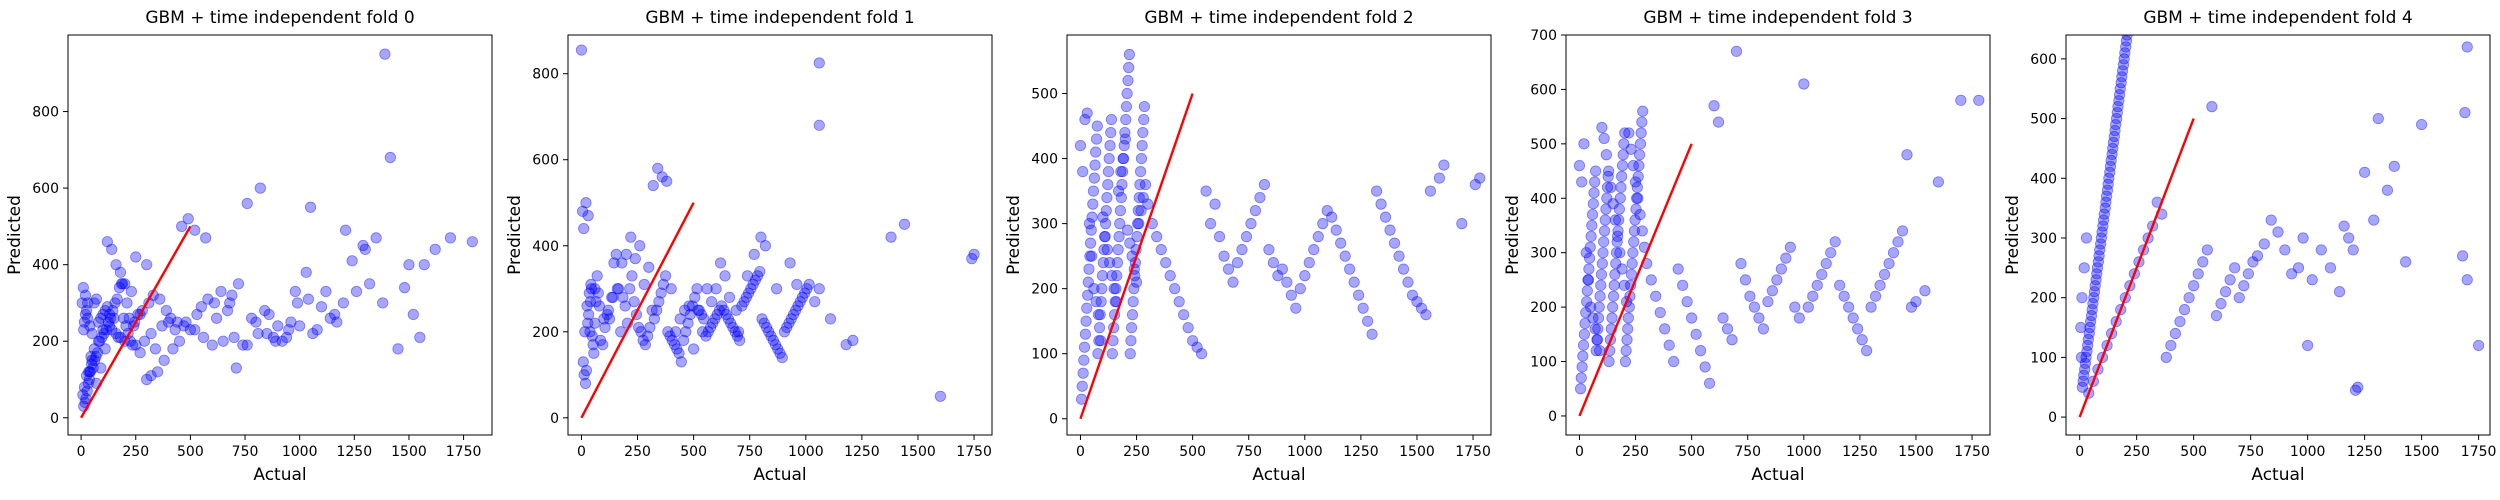 This screenshot has height=500, width=2500. What do you see at coordinates (974, 452) in the screenshot?
I see `x-tick-label: 1750` at bounding box center [974, 452].